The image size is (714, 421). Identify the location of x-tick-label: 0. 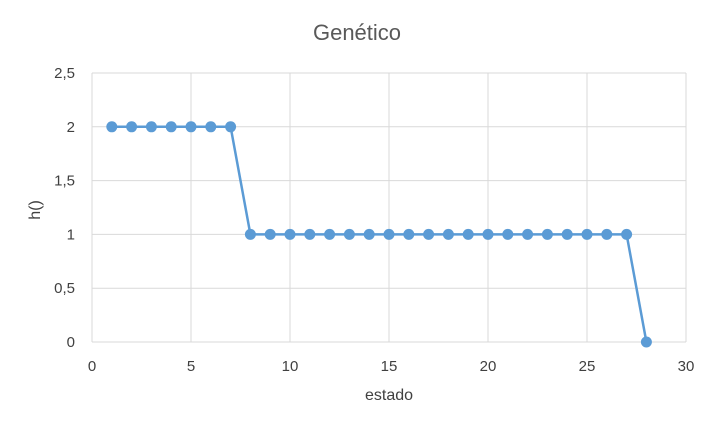
(92, 366).